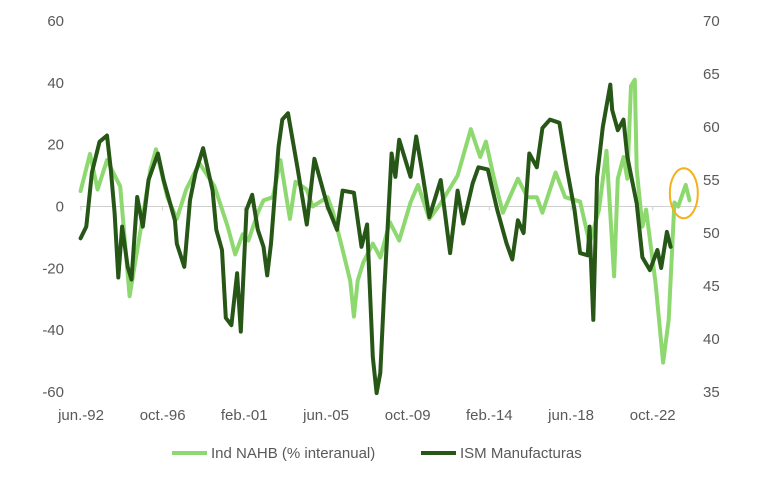  What do you see at coordinates (711, 74) in the screenshot?
I see `y-right-tick-label: 65` at bounding box center [711, 74].